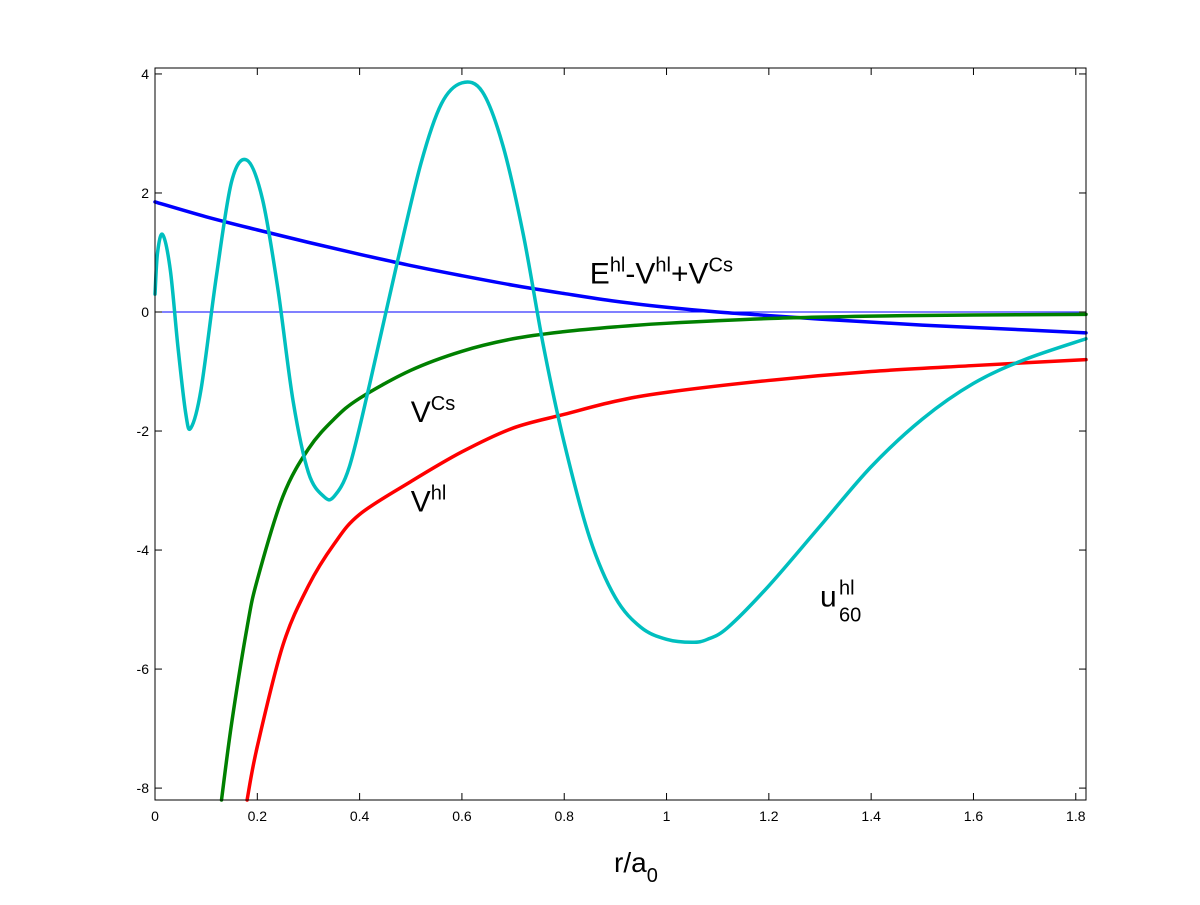  What do you see at coordinates (145, 74) in the screenshot?
I see `y-tick-label: 4` at bounding box center [145, 74].